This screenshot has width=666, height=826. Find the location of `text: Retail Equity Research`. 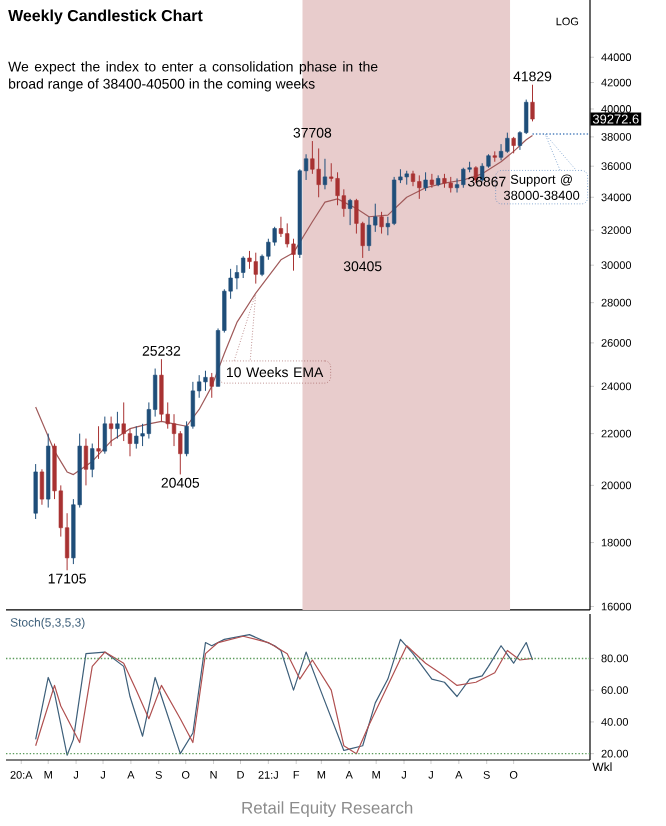

text: Retail Equity Research is located at coordinates (327, 809).